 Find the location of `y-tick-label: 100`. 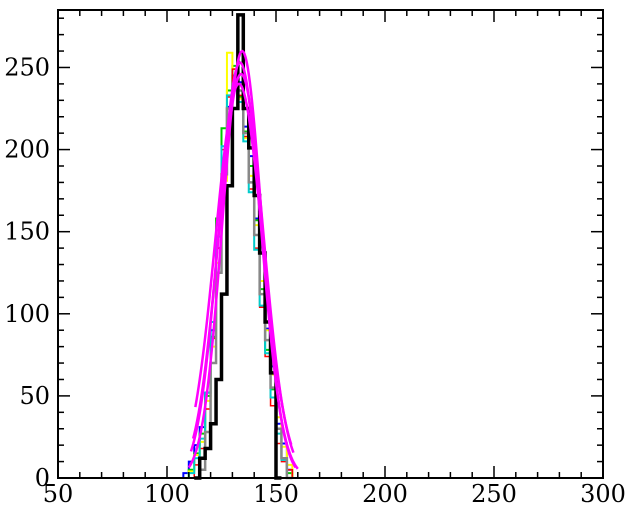

y-tick-label: 100 is located at coordinates (27, 314).